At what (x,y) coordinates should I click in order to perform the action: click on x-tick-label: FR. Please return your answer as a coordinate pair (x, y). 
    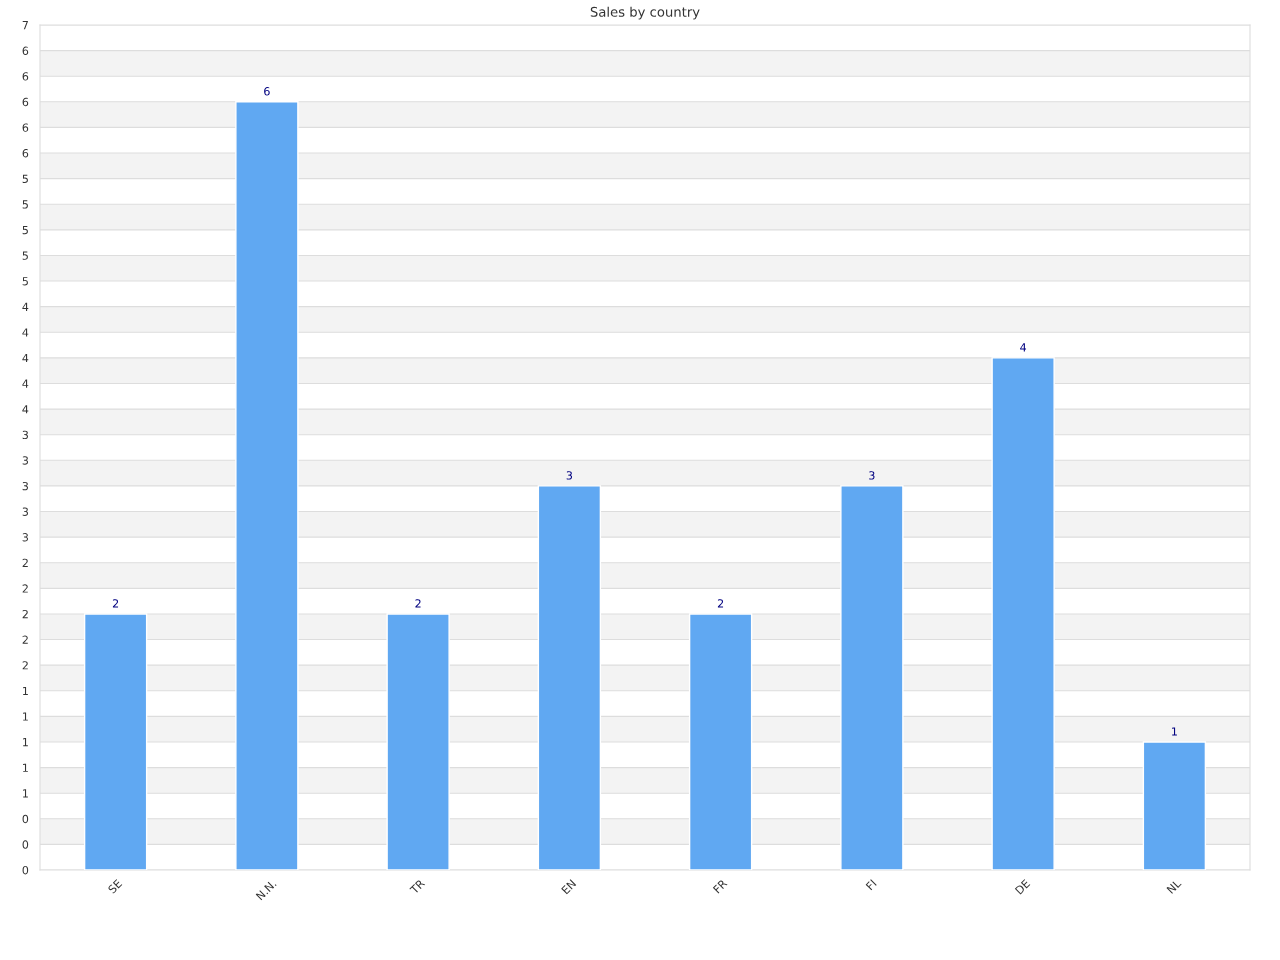
    Looking at the image, I should click on (720, 886).